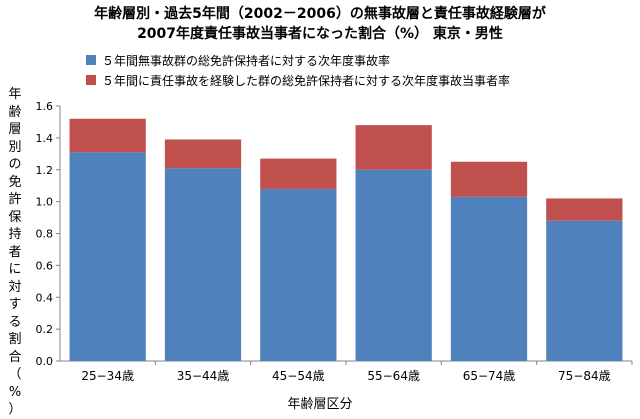 The image size is (640, 419). What do you see at coordinates (15, 234) in the screenshot?
I see `y-axis-title-char: 持` at bounding box center [15, 234].